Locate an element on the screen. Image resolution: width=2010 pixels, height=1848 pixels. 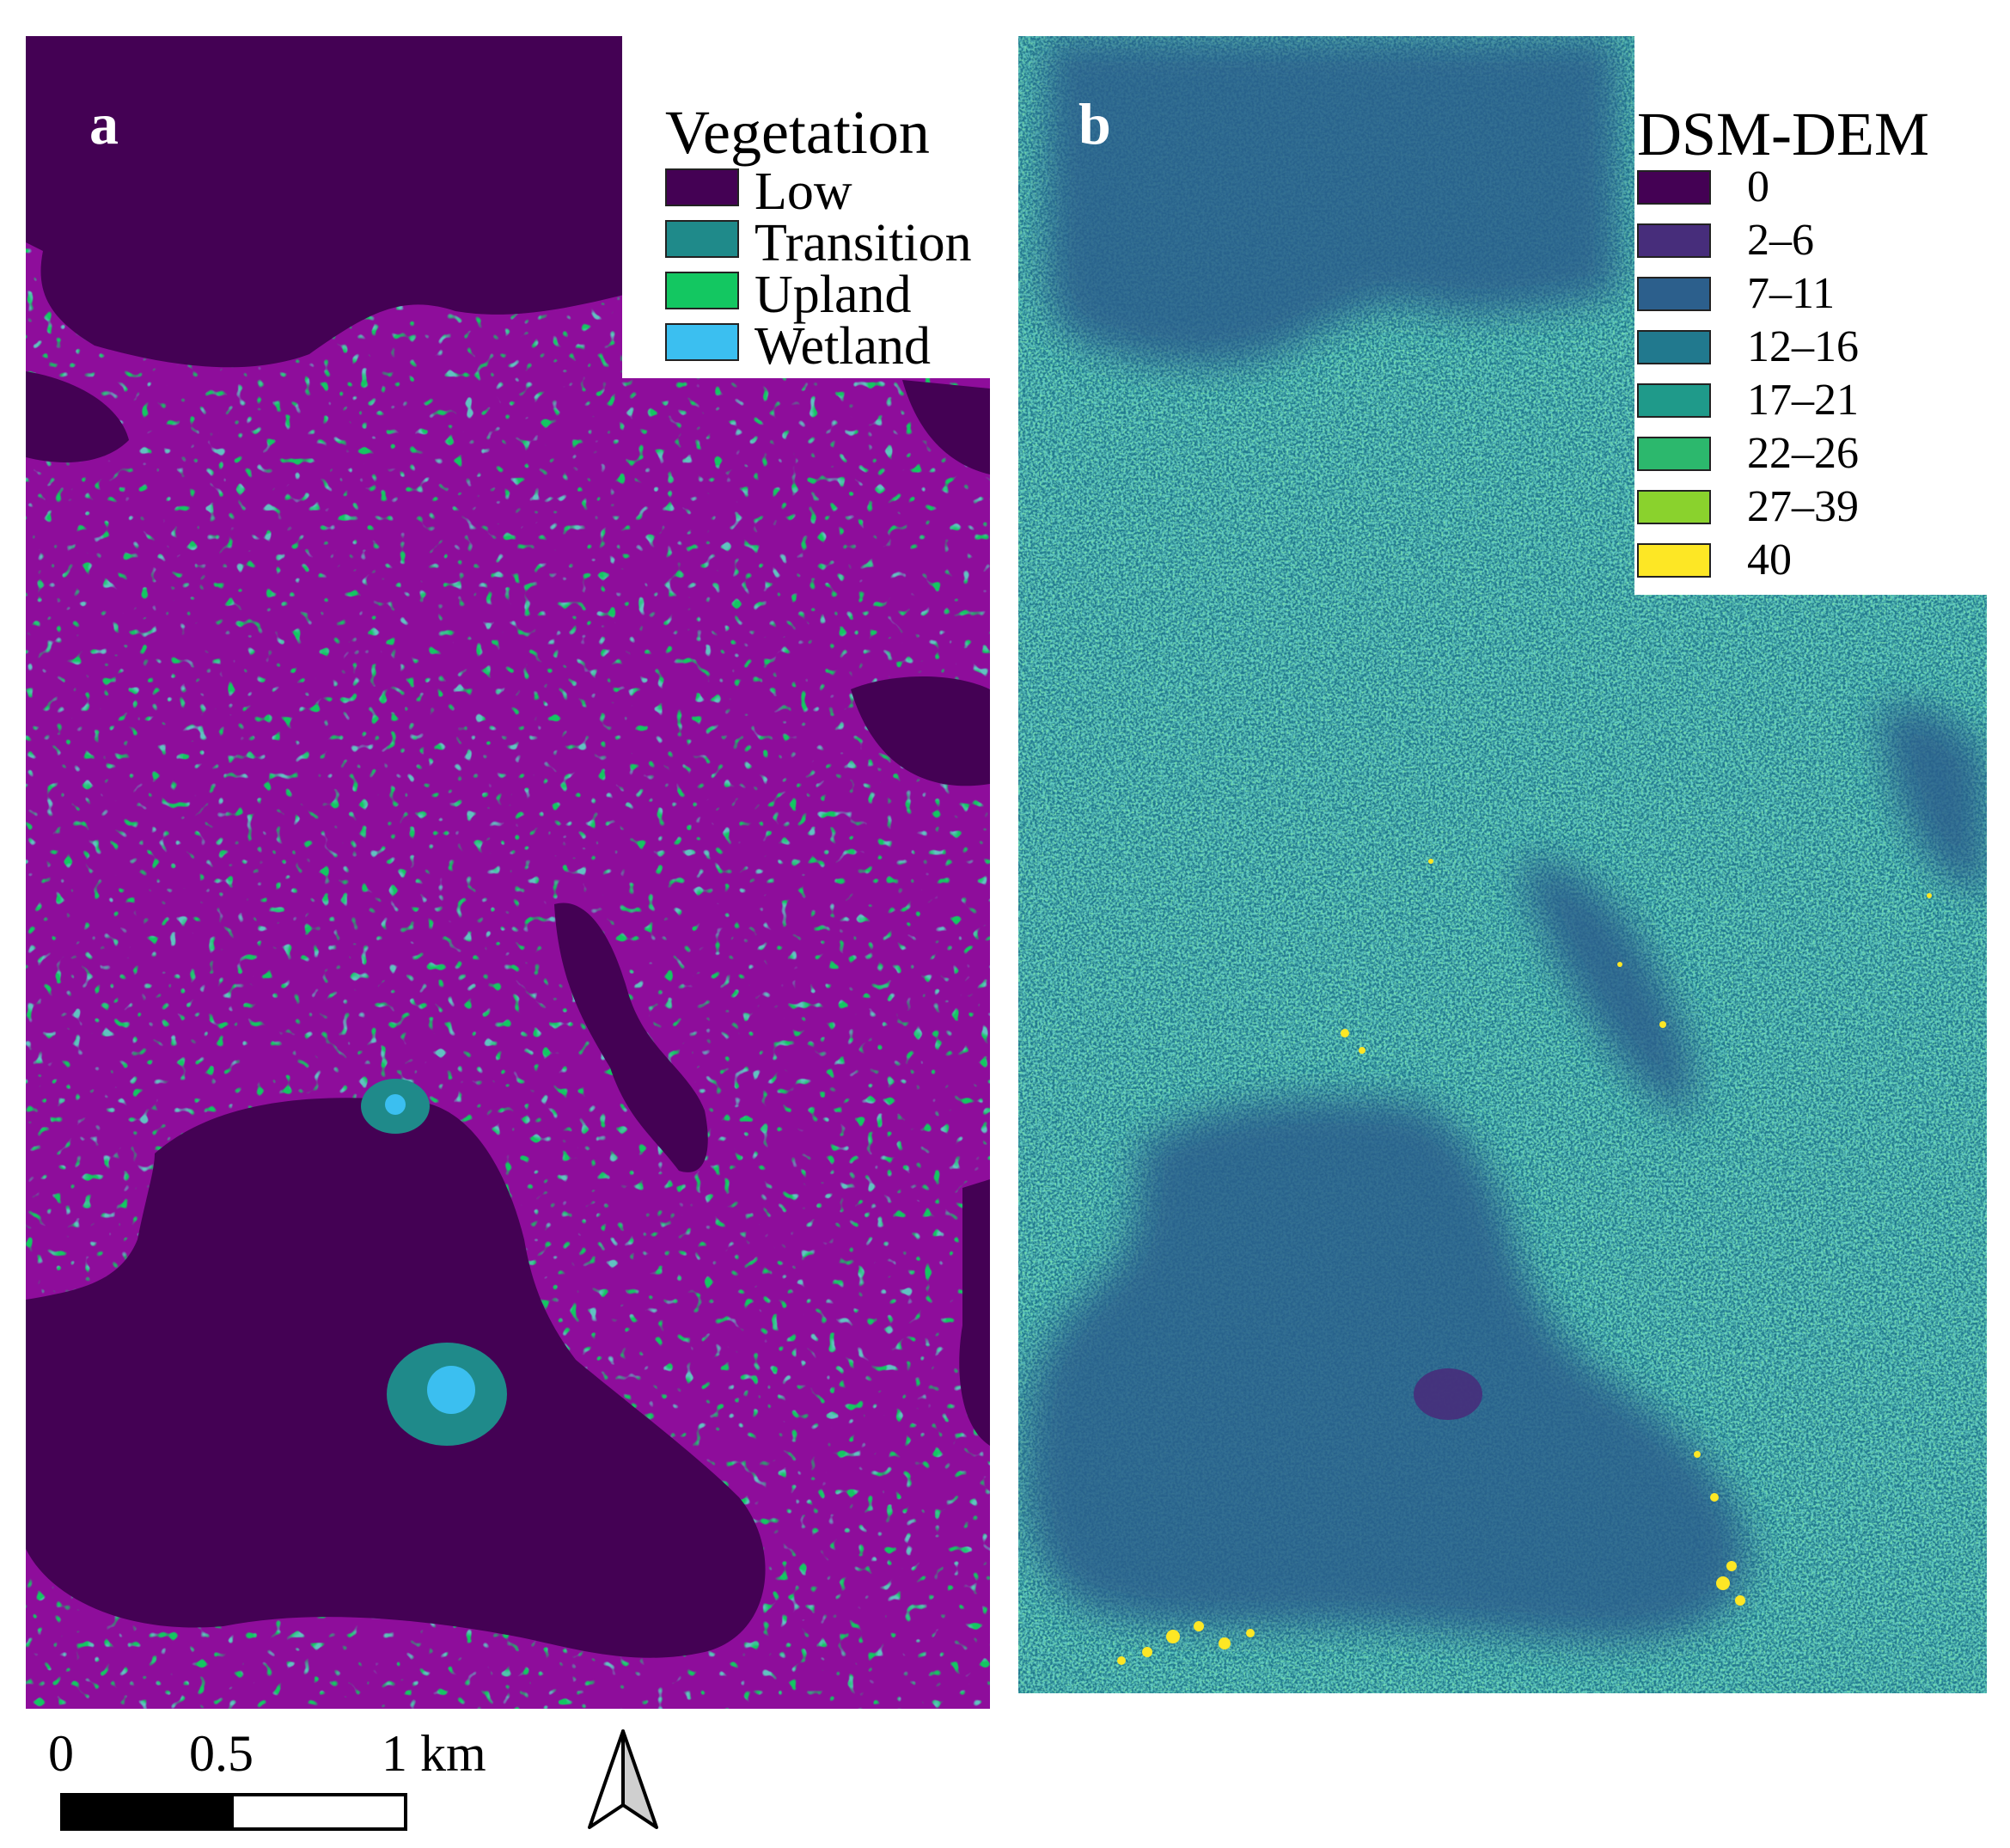
legend-item-2-6: 2–6 is located at coordinates (1800, 240).